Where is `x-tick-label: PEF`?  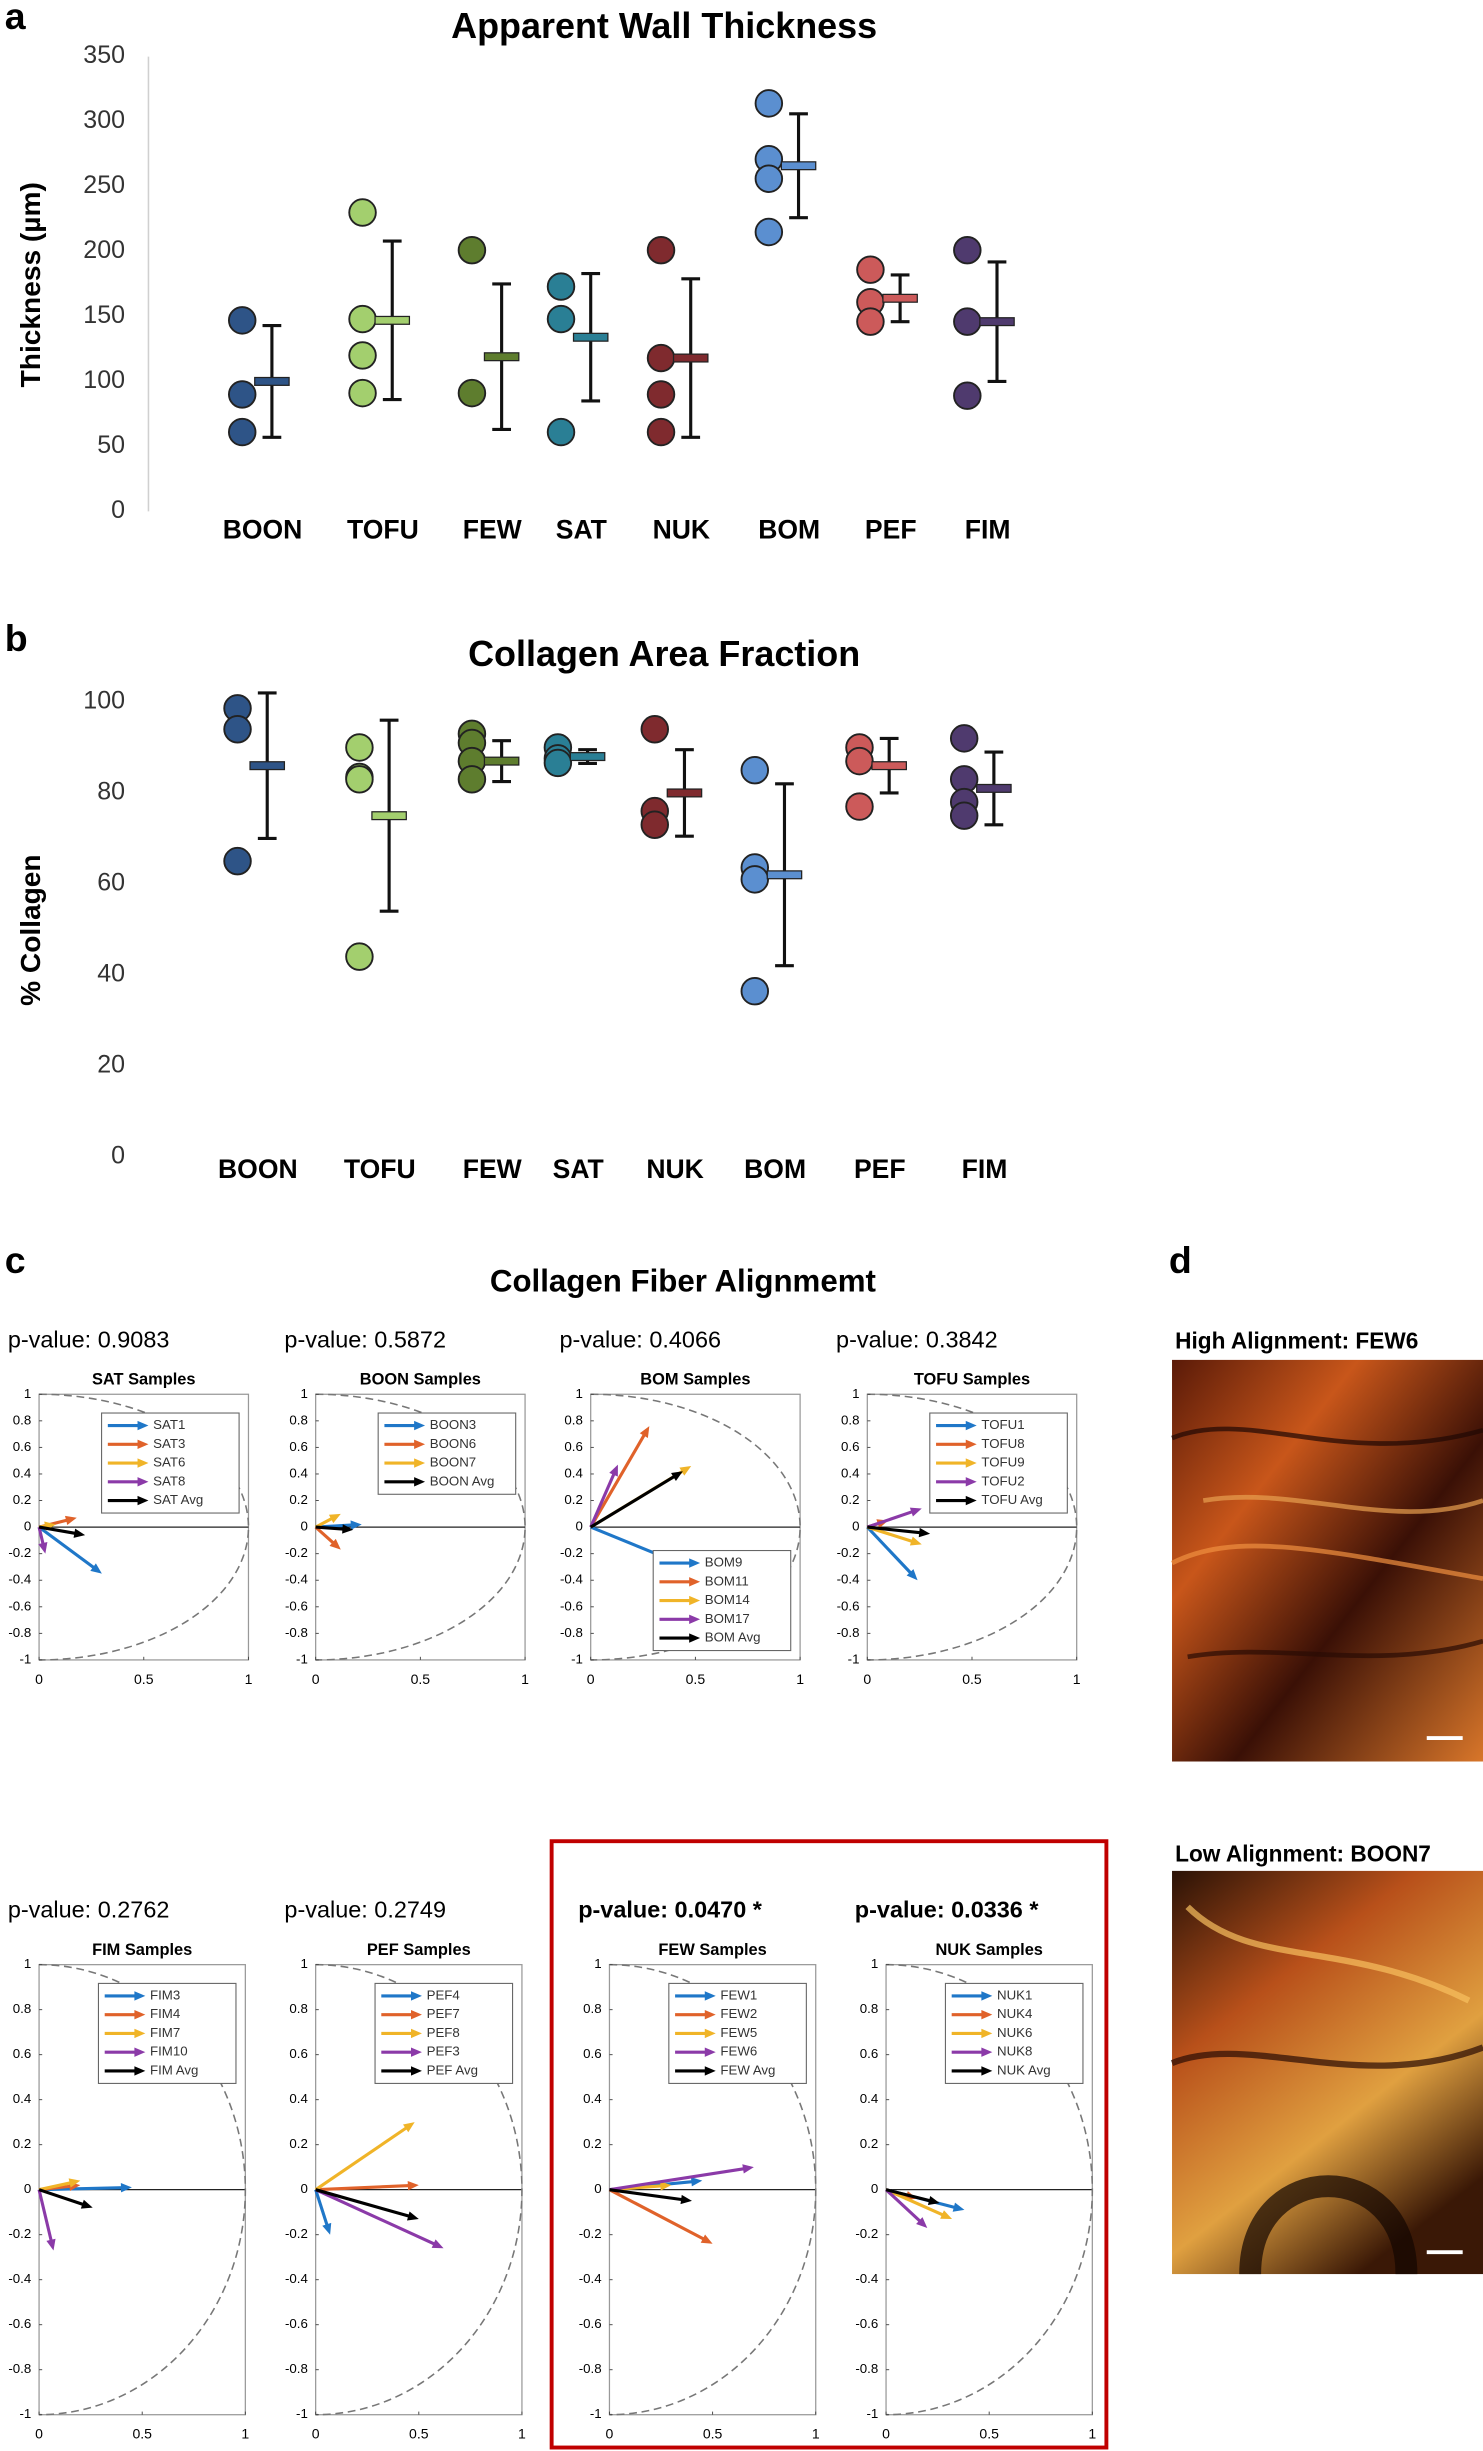 x-tick-label: PEF is located at coordinates (880, 1169).